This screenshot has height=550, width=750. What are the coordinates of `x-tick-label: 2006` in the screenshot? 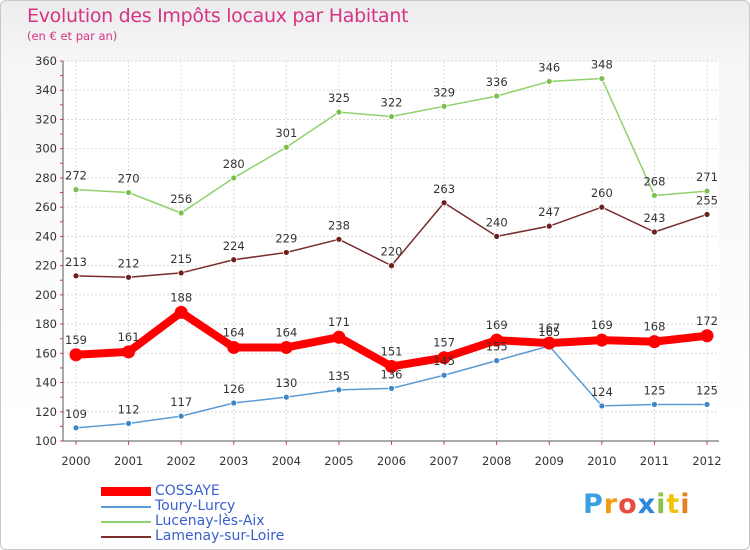 It's located at (391, 461).